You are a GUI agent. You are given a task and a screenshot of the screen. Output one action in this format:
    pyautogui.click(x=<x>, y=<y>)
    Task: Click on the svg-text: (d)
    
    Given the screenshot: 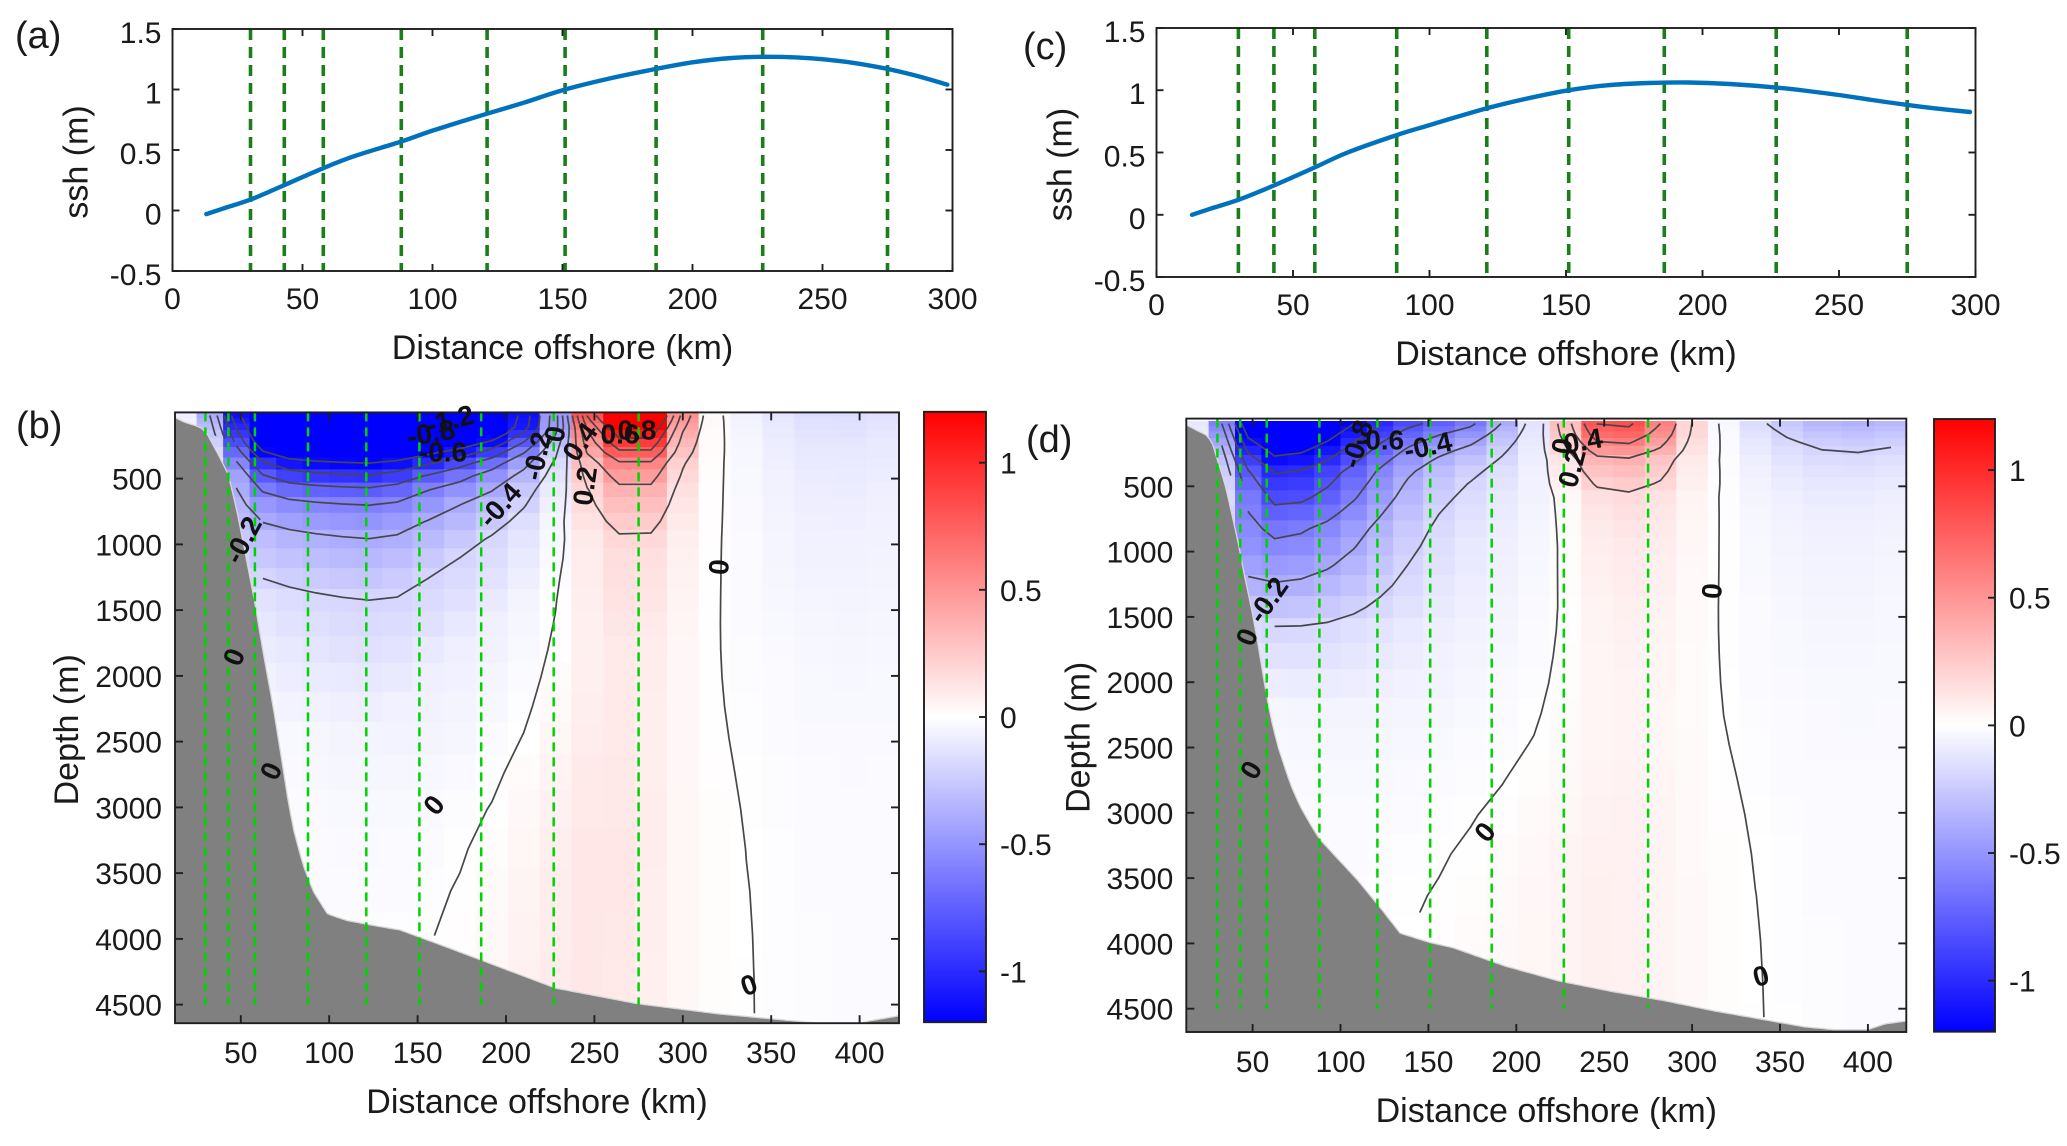 What is the action you would take?
    pyautogui.click(x=1049, y=440)
    